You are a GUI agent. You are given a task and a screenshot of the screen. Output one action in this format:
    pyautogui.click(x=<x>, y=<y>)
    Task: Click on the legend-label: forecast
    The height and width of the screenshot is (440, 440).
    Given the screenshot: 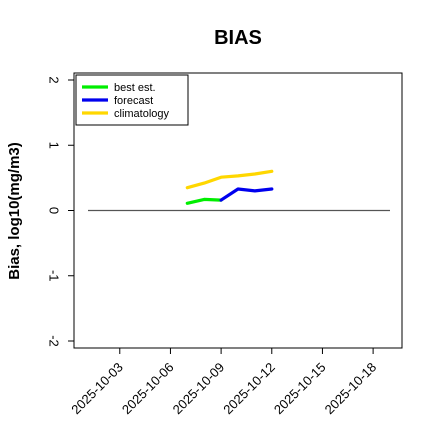 What is the action you would take?
    pyautogui.click(x=133, y=101)
    